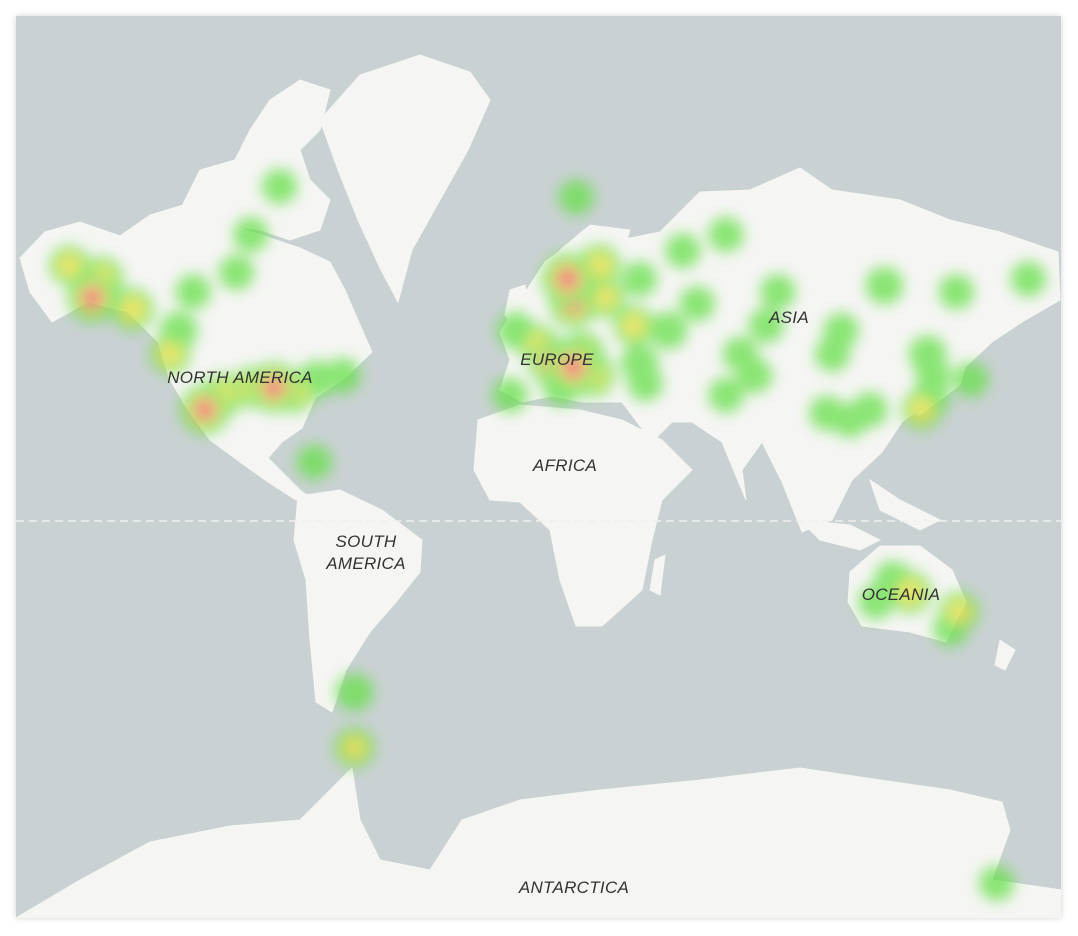  What do you see at coordinates (870, 514) in the screenshot?
I see `southeast-asia-islands` at bounding box center [870, 514].